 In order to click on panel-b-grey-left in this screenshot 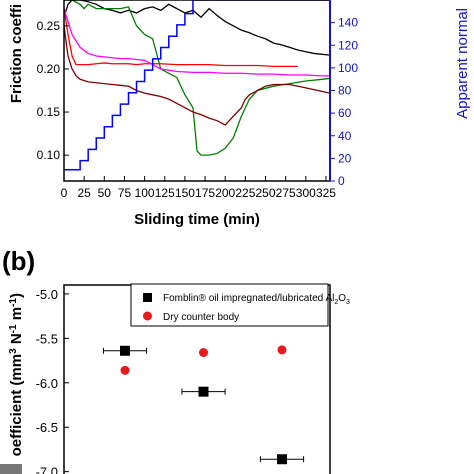, I will do `click(11, 469)`.